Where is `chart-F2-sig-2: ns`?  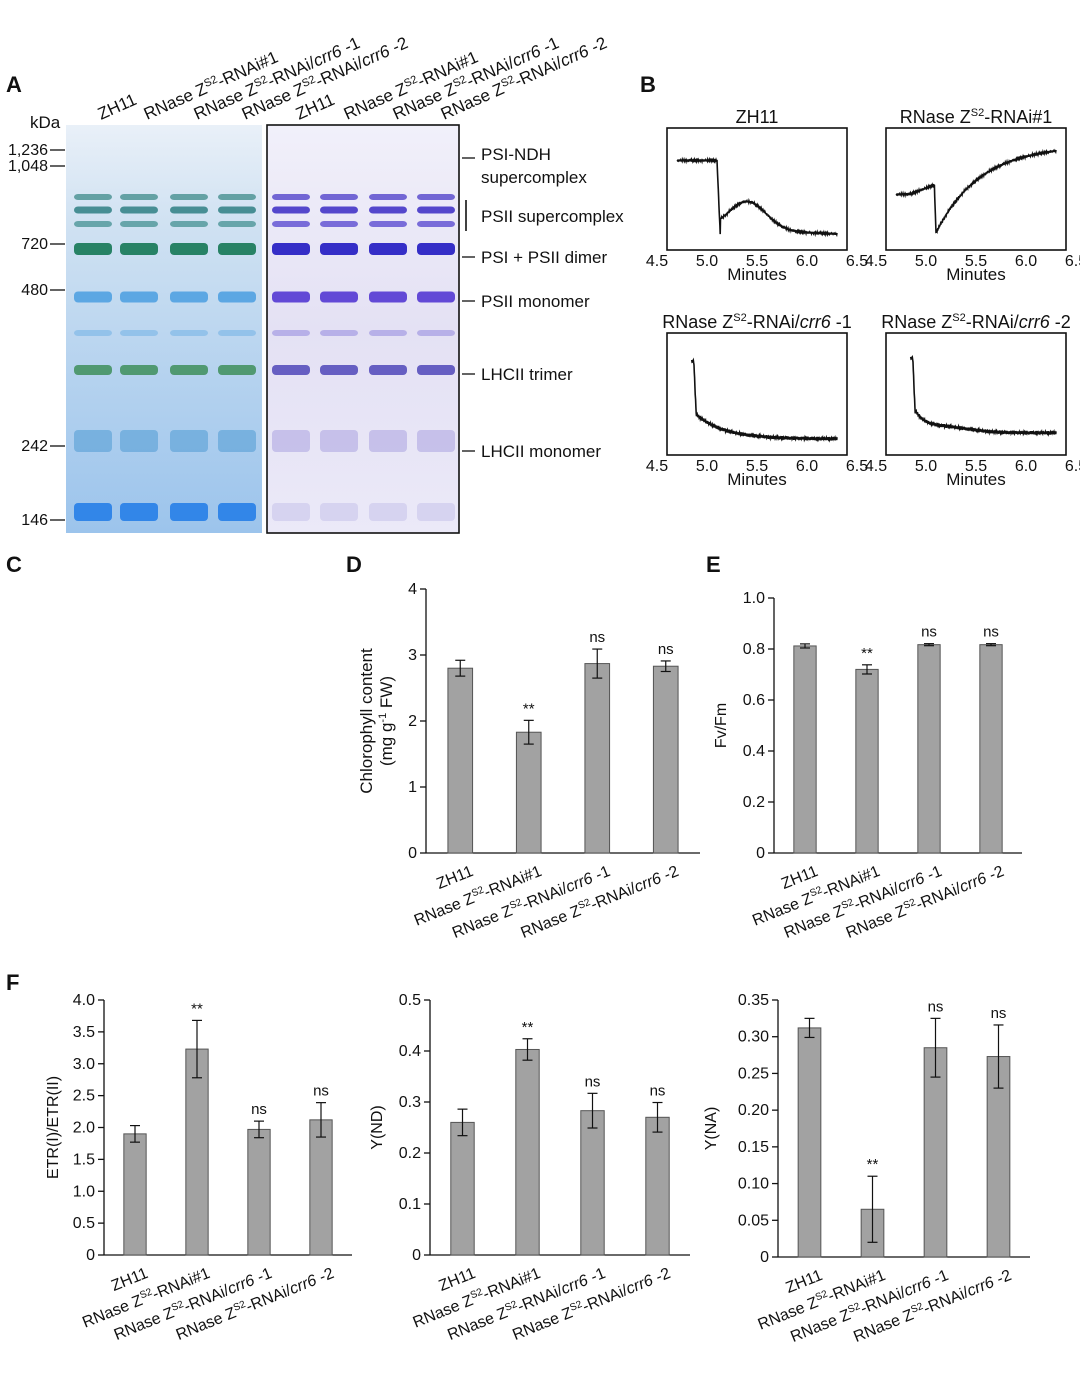
chart-F2-sig-2: ns is located at coordinates (593, 1081).